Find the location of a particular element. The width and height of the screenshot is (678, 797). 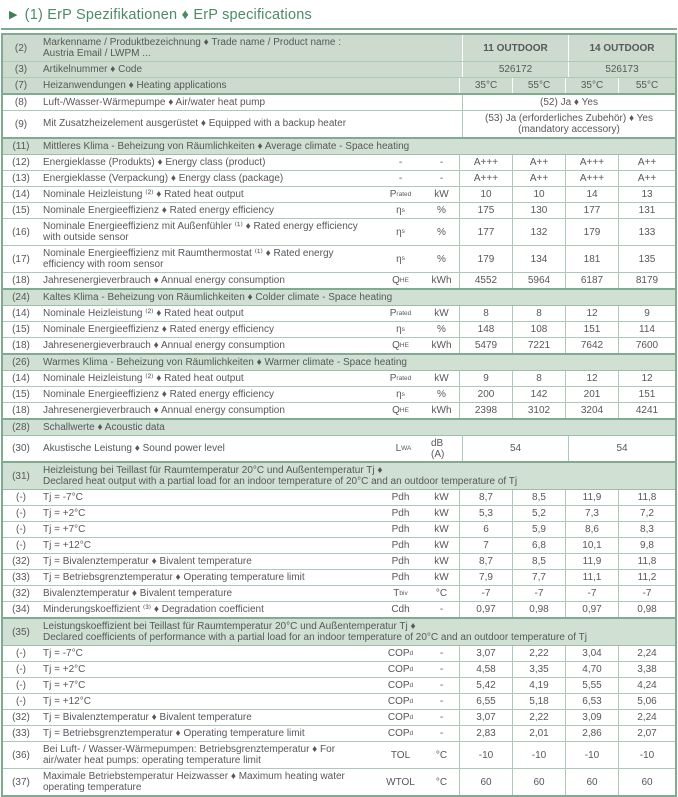

row-value: -10 is located at coordinates (538, 755).